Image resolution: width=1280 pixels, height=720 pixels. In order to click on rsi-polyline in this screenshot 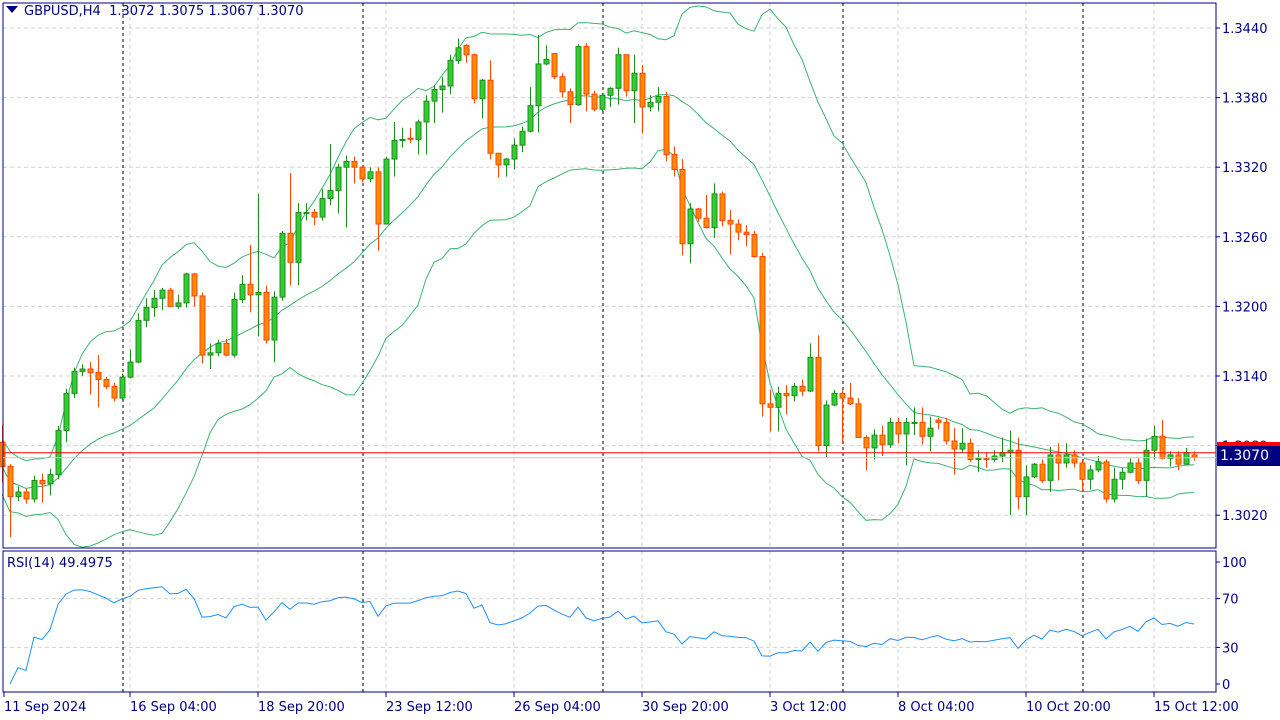, I will do `click(602, 635)`.